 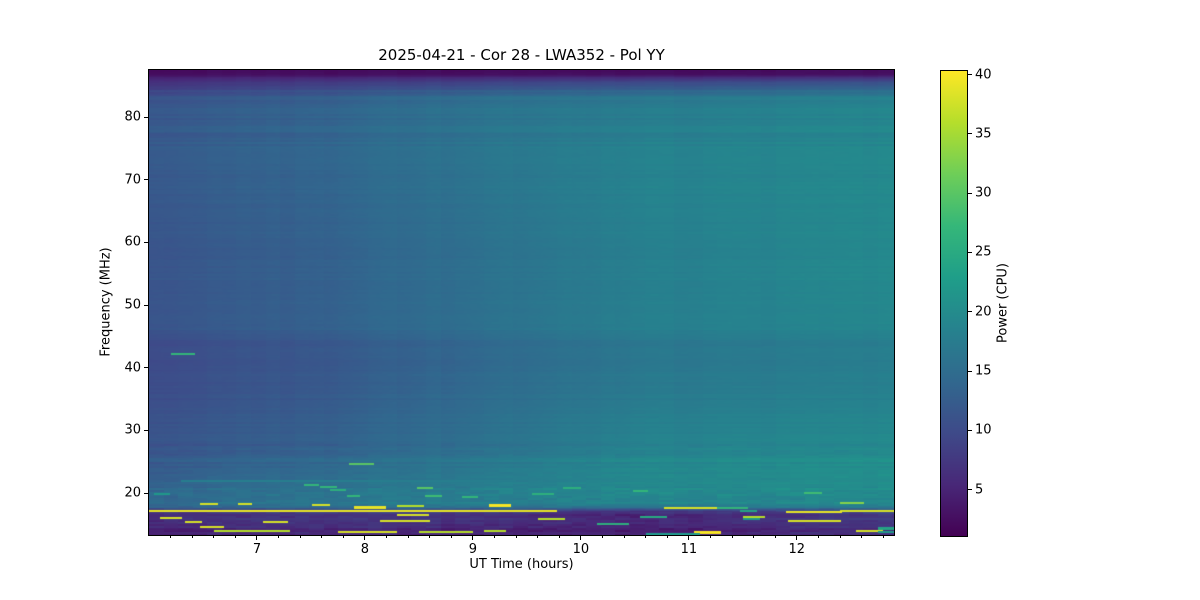 I want to click on colorbar-tick-label: 35, so click(x=983, y=134).